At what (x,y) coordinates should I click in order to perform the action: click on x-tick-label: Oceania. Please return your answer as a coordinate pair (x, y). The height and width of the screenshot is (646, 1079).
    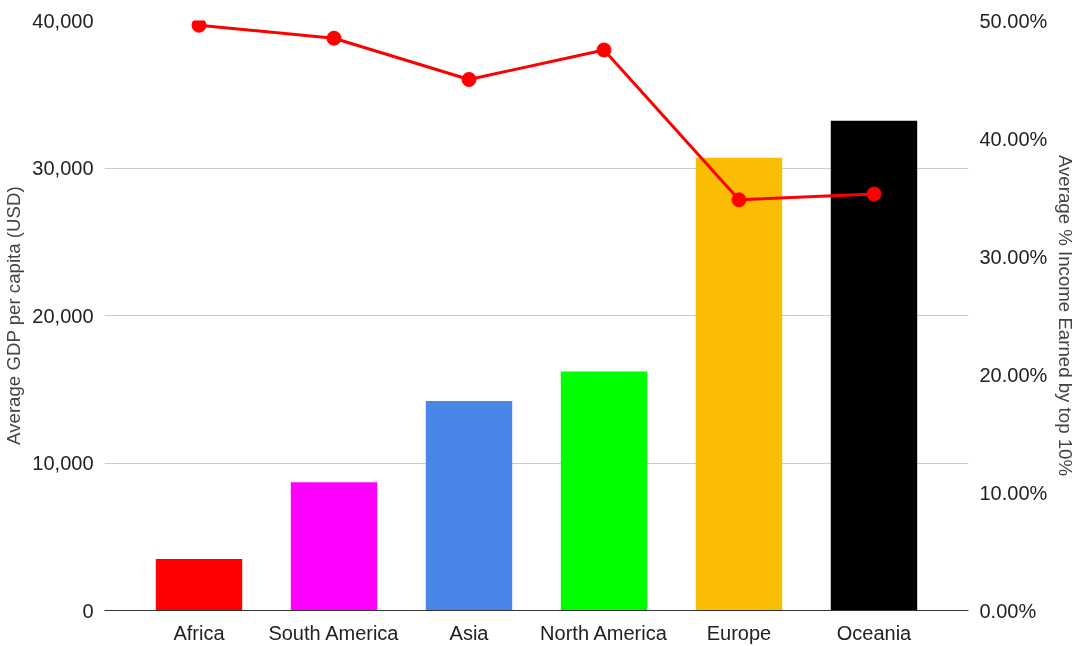
    Looking at the image, I should click on (874, 632).